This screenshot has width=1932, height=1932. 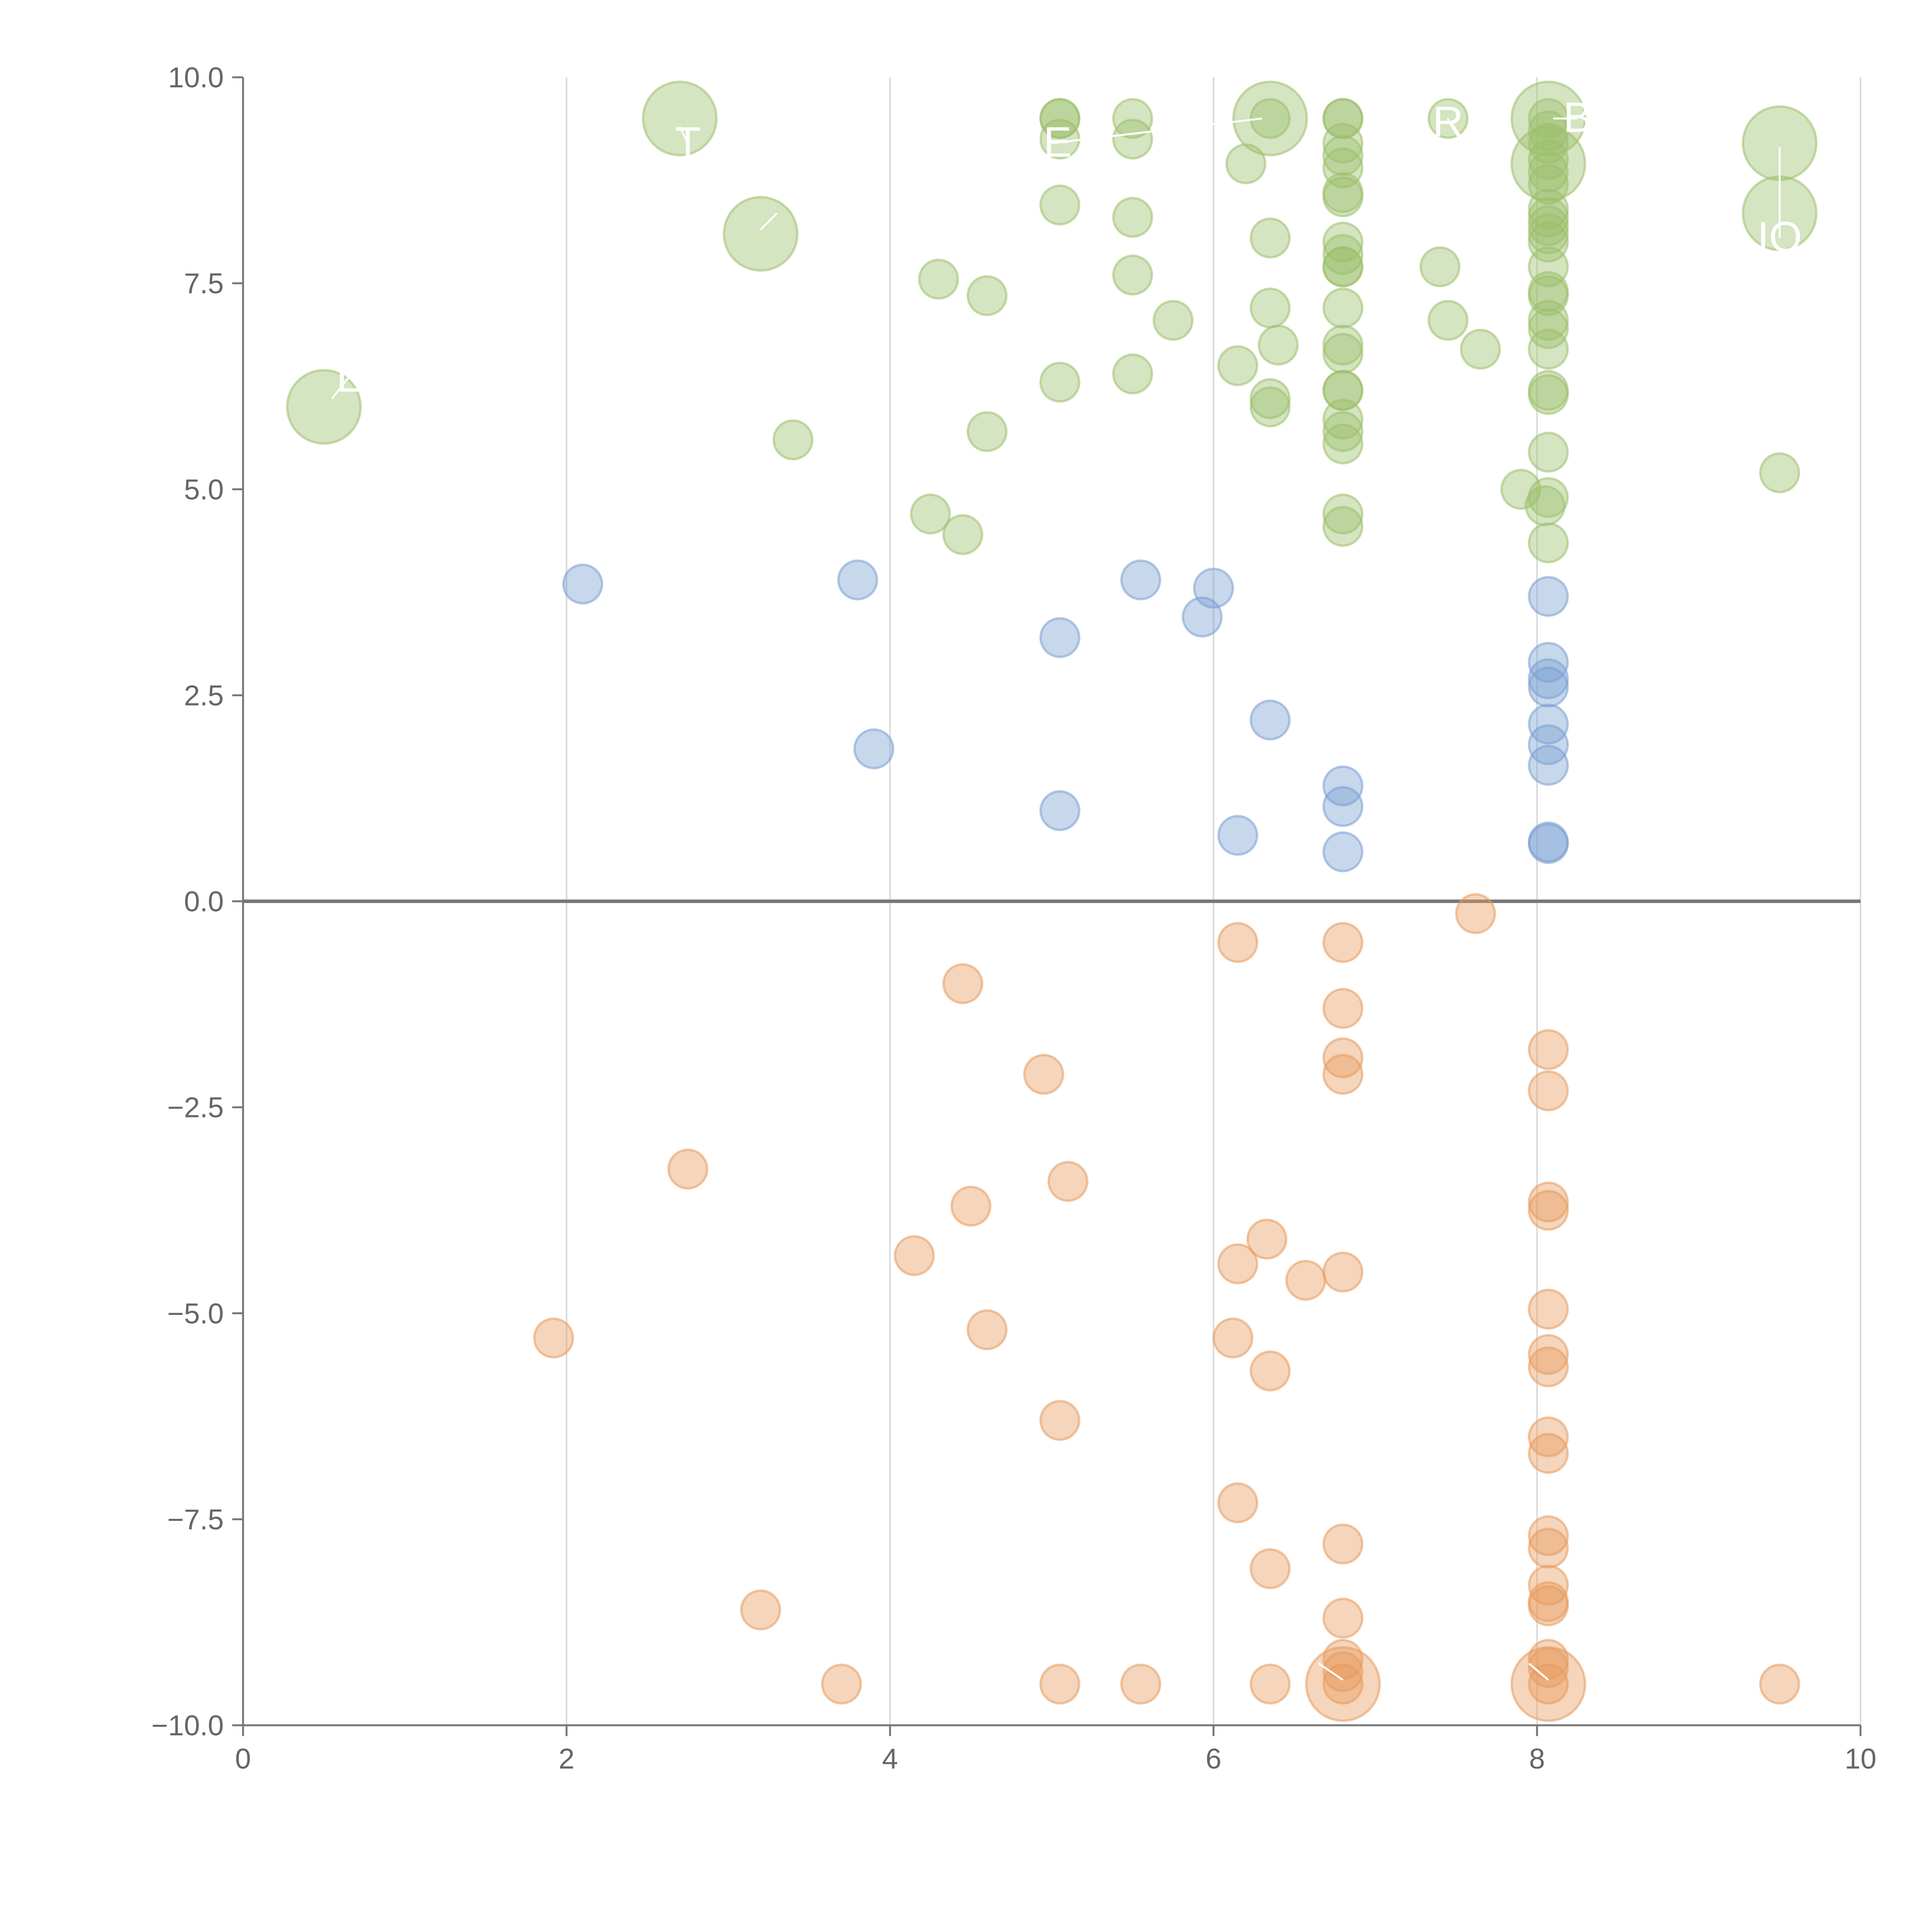 I want to click on x-tick-label: 4, so click(x=890, y=1759).